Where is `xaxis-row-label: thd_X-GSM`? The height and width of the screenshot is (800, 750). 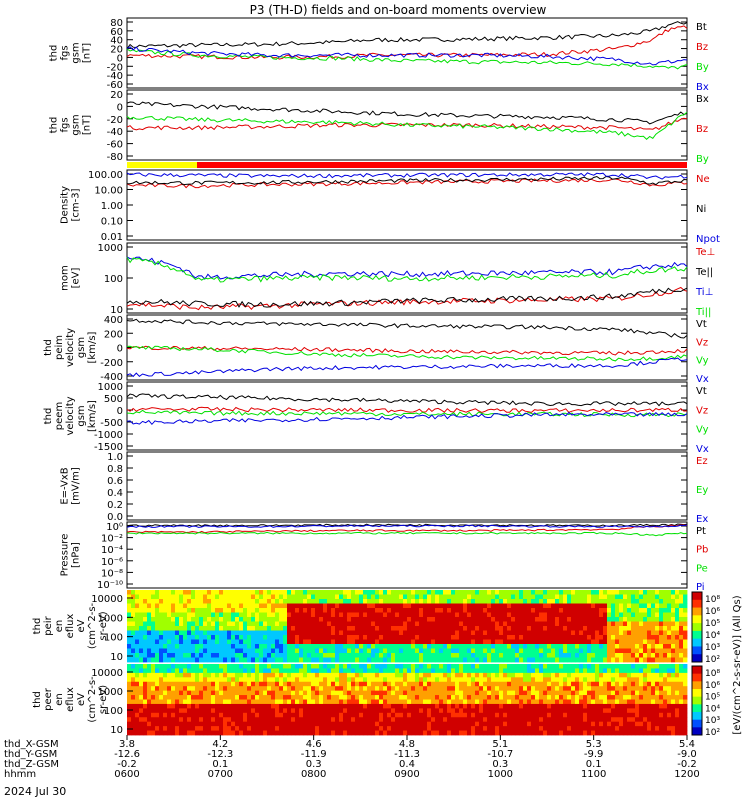 xaxis-row-label: thd_X-GSM is located at coordinates (31, 744).